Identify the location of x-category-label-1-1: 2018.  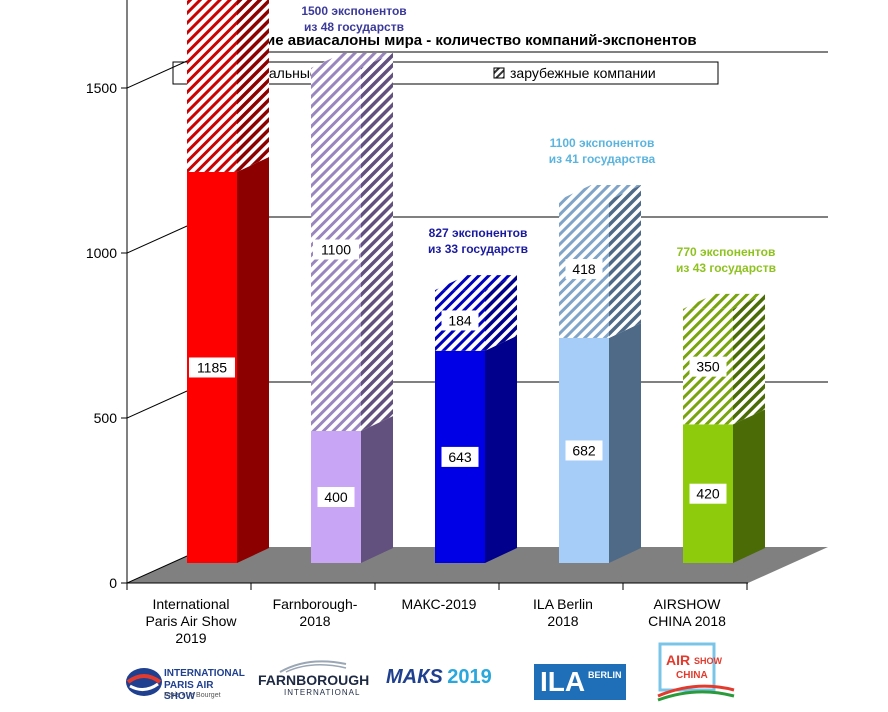
(314, 621).